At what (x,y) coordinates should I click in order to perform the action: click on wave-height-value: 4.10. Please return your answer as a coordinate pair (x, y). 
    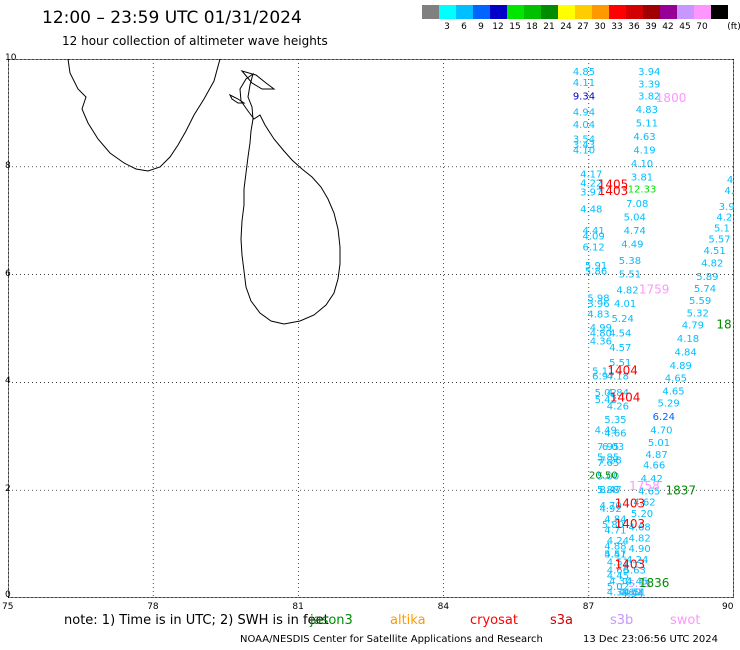
    Looking at the image, I should click on (584, 150).